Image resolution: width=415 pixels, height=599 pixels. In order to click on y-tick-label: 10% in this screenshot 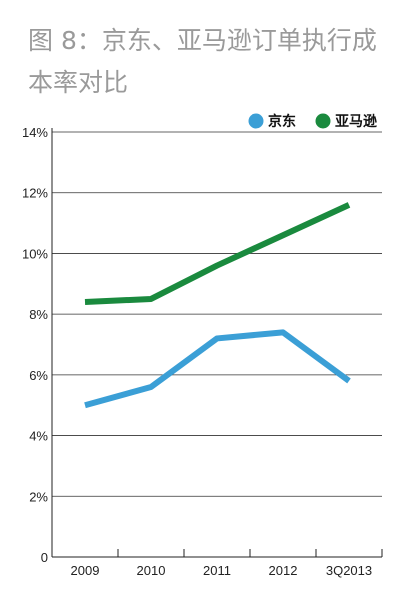, I will do `click(35, 253)`.